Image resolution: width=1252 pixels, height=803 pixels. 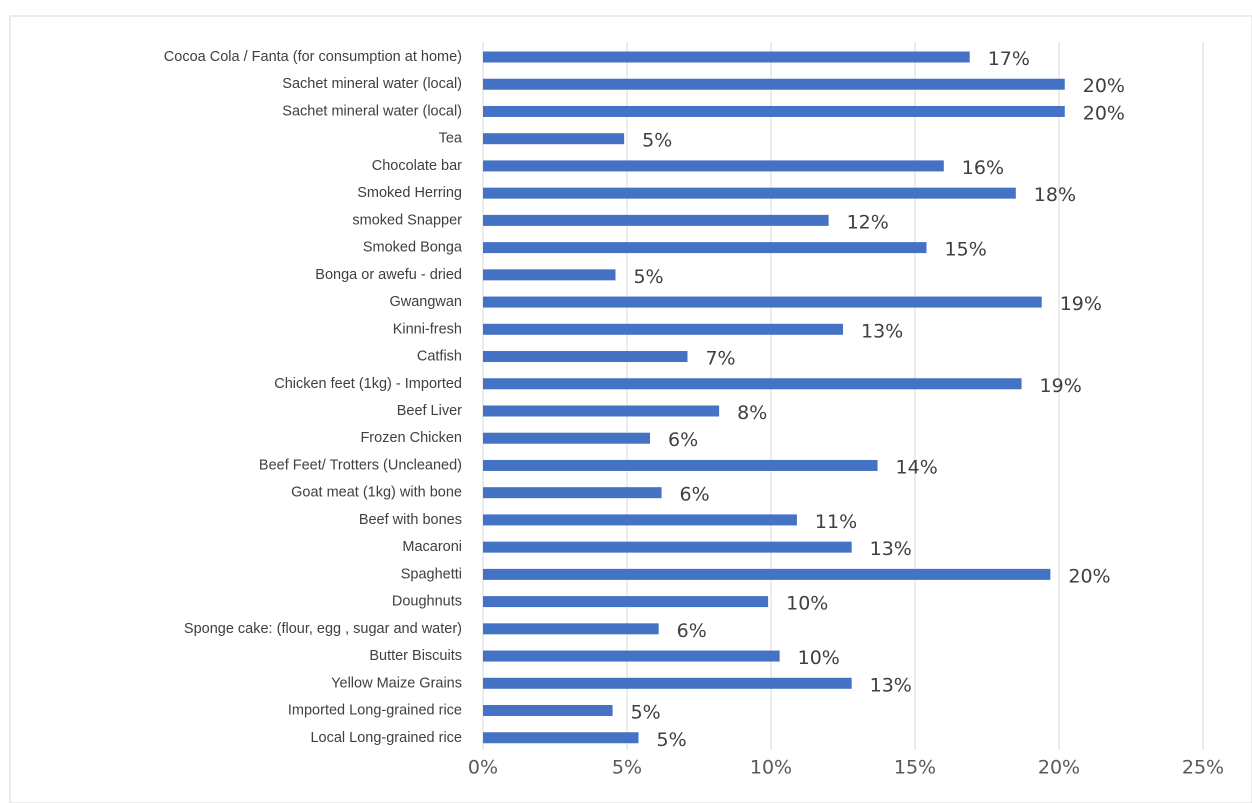 What do you see at coordinates (431, 574) in the screenshot?
I see `category-label: Spaghetti` at bounding box center [431, 574].